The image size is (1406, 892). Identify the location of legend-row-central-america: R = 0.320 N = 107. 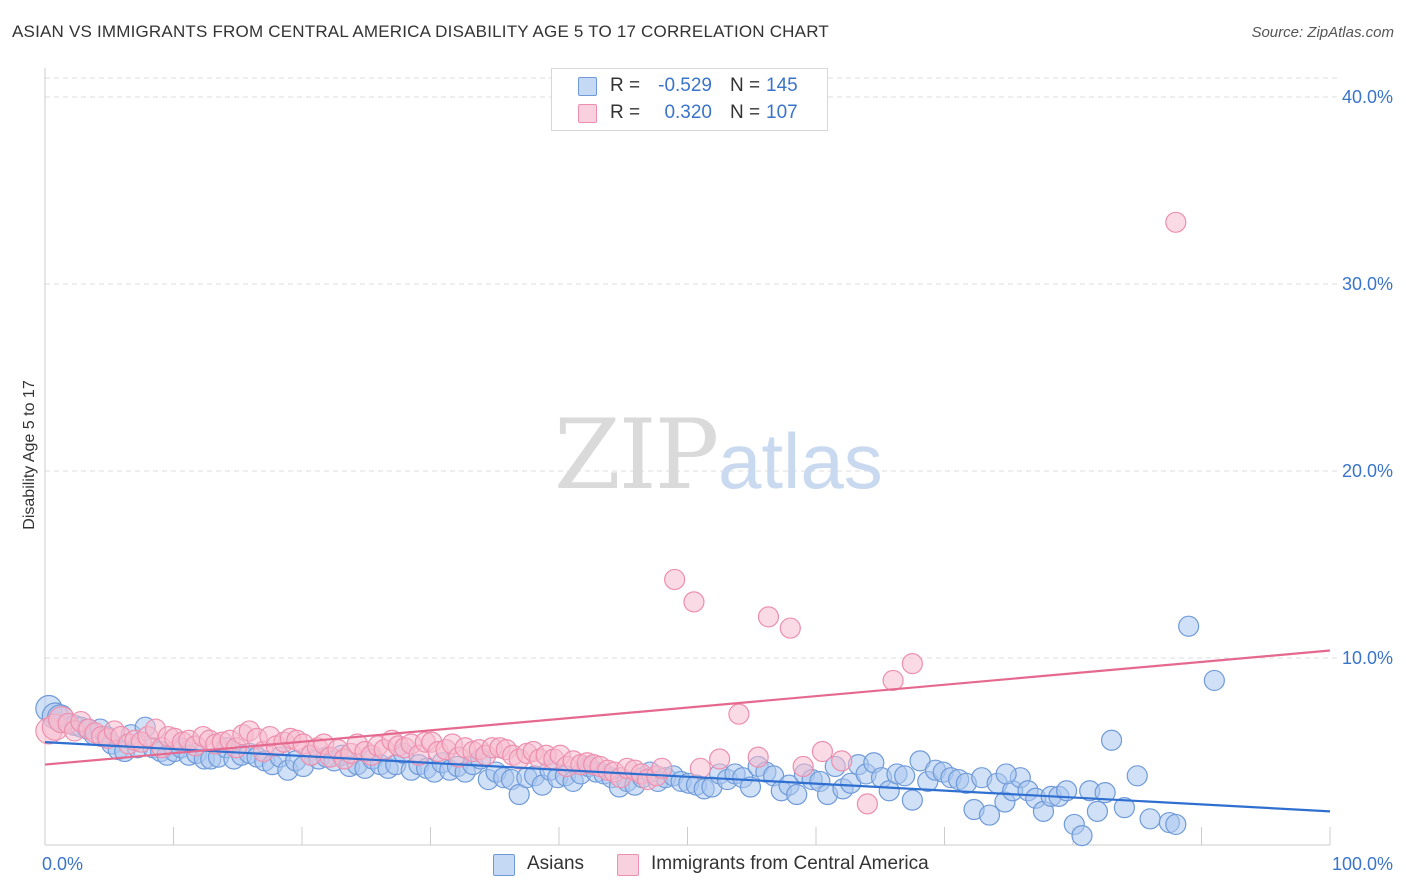
(689, 113).